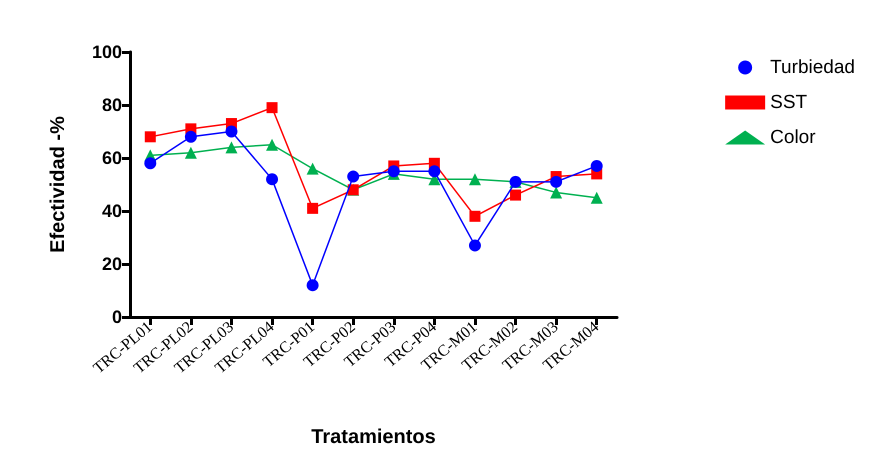 The height and width of the screenshot is (473, 878). What do you see at coordinates (813, 67) in the screenshot?
I see `legend-label: Turbiedad` at bounding box center [813, 67].